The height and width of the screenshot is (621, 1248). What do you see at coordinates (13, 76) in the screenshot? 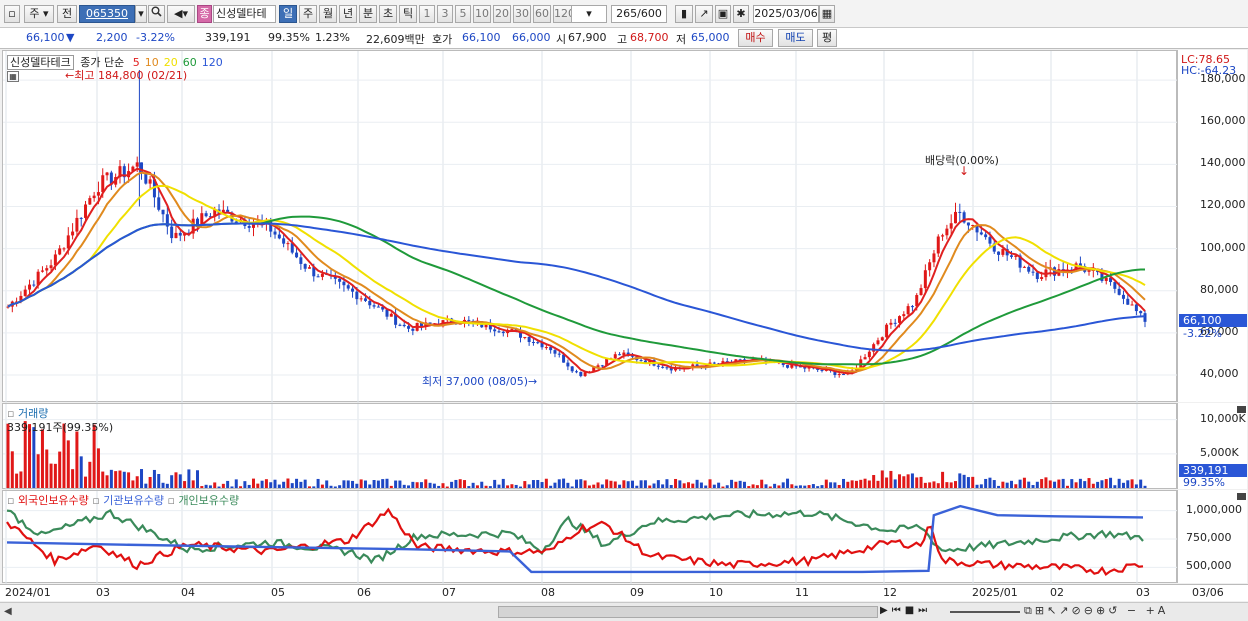
I see `grid-toggle-icon: ▦` at bounding box center [13, 76].